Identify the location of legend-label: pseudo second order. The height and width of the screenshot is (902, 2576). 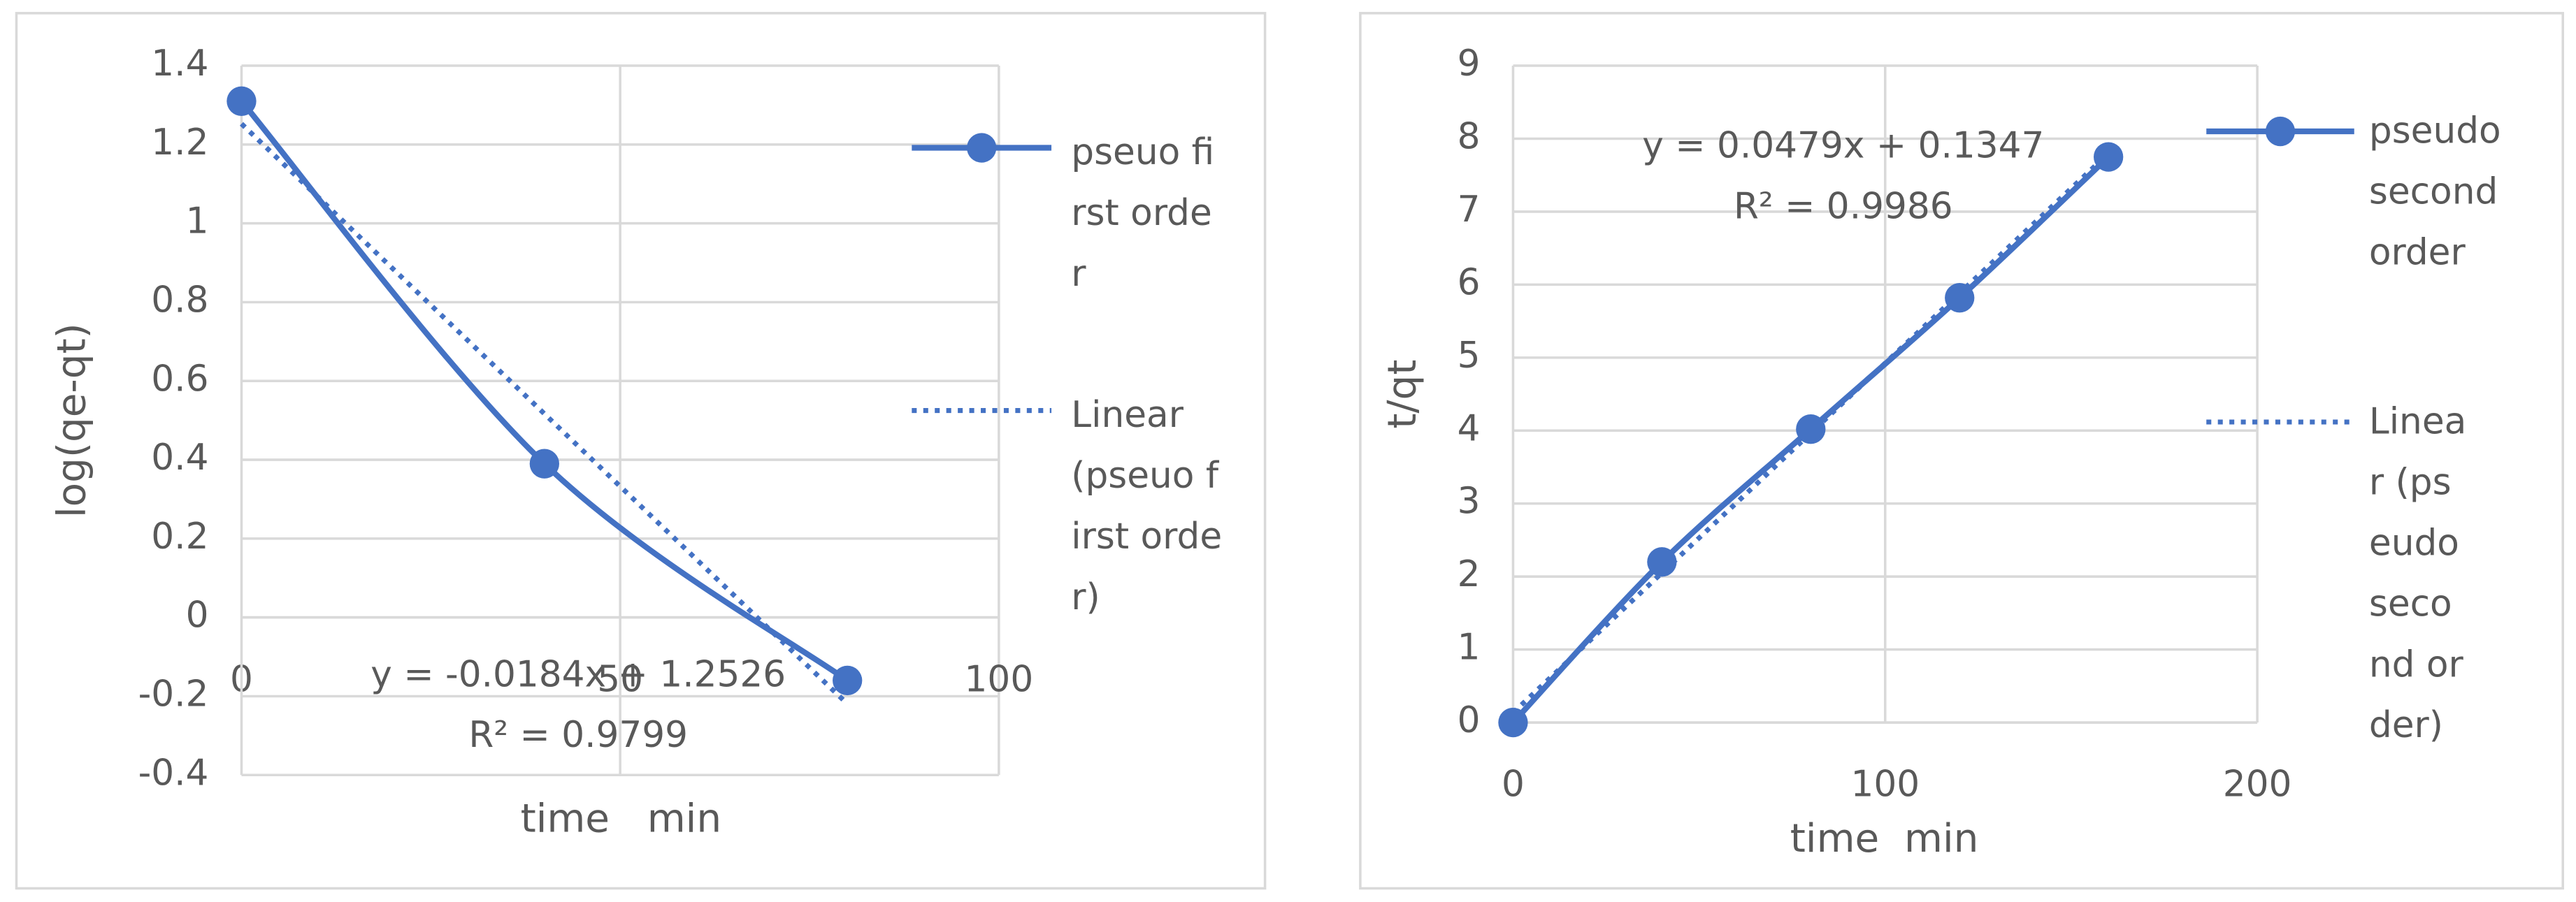
(2434, 193).